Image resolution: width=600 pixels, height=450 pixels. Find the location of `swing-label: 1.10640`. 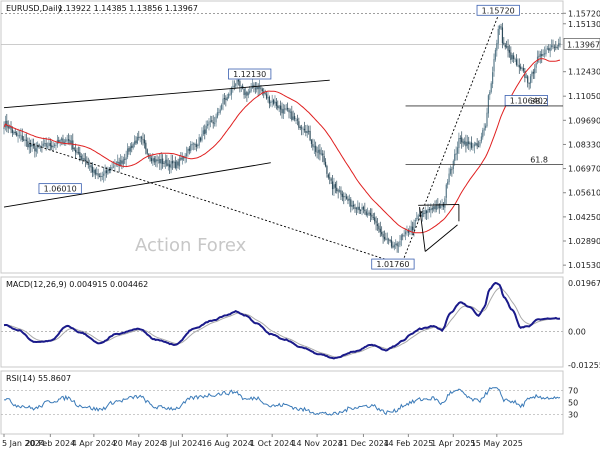

swing-label: 1.10640 is located at coordinates (526, 100).